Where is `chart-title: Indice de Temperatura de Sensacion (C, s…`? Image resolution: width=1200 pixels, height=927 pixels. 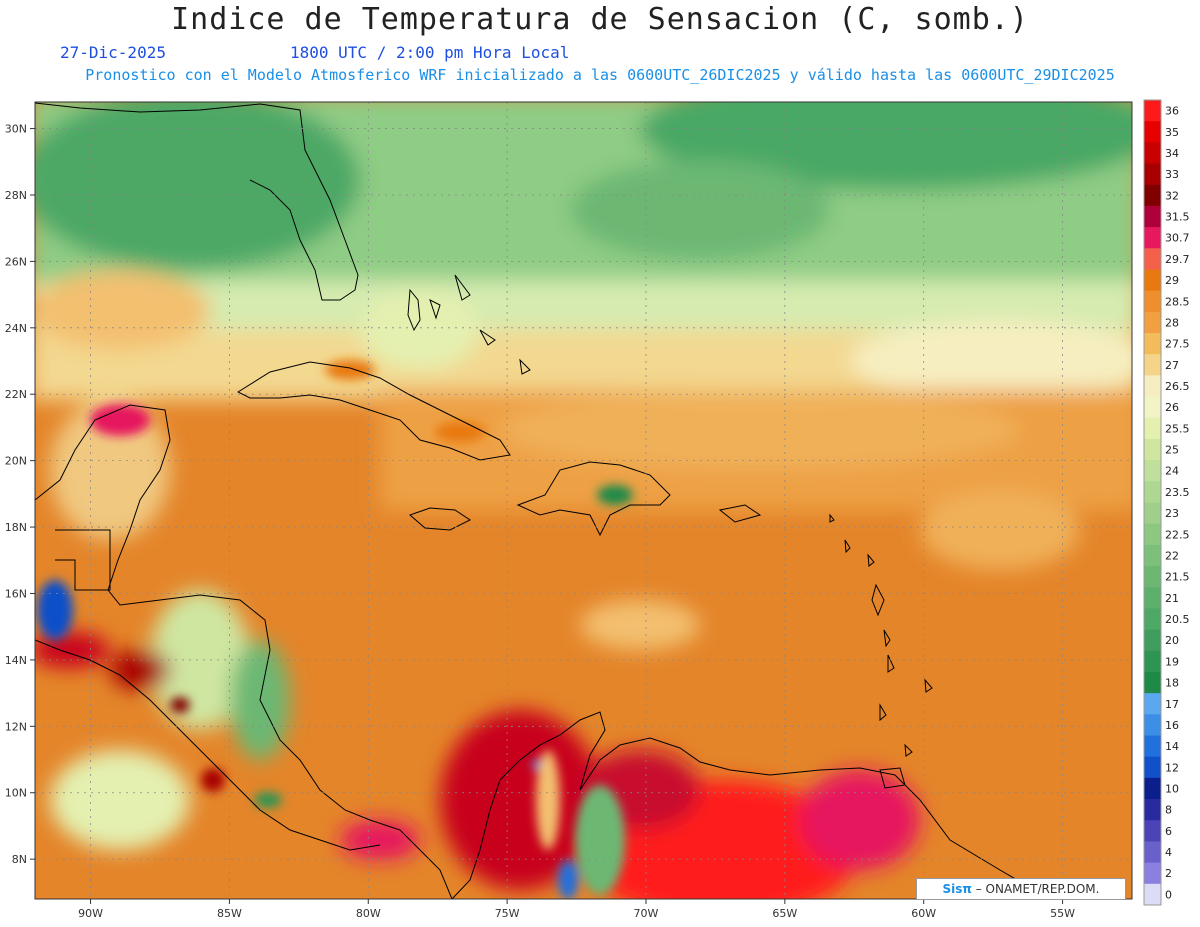 chart-title: Indice de Temperatura de Sensacion (C, s… is located at coordinates (600, 19).